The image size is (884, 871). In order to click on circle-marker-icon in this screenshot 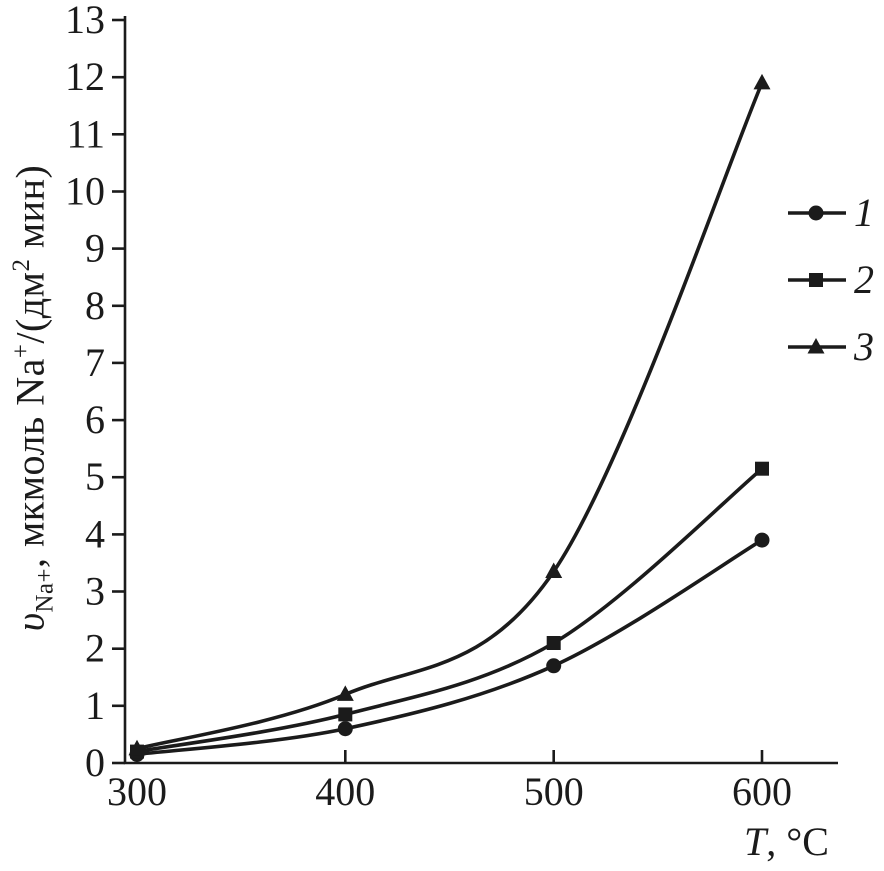, I will do `click(817, 213)`.